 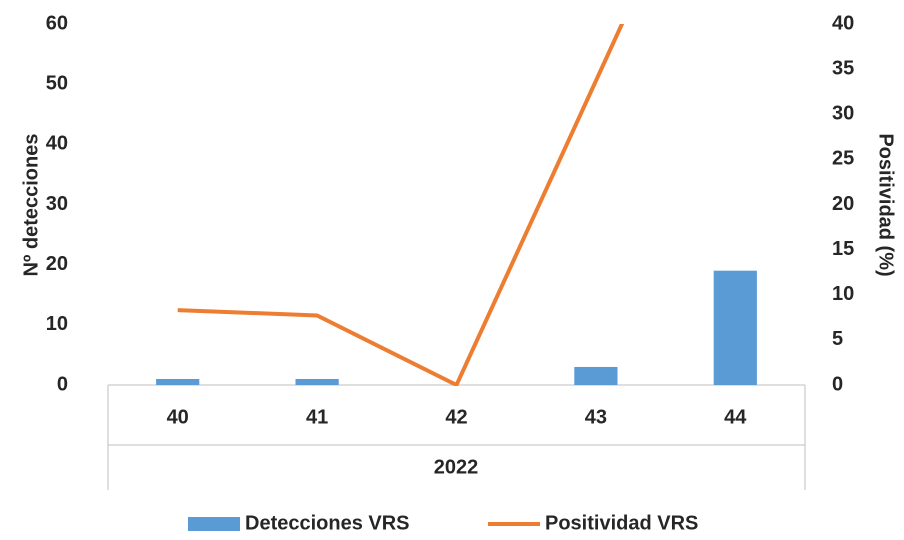 What do you see at coordinates (843, 204) in the screenshot?
I see `y2-tick-label: 20` at bounding box center [843, 204].